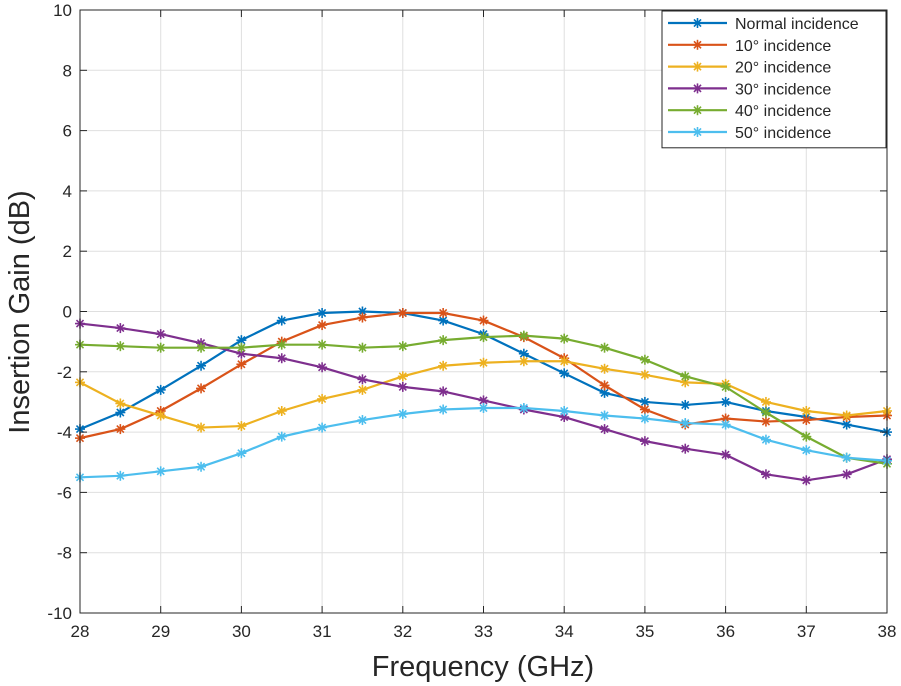 The height and width of the screenshot is (686, 901). I want to click on legend-entry: 50° incidence, so click(749, 133).